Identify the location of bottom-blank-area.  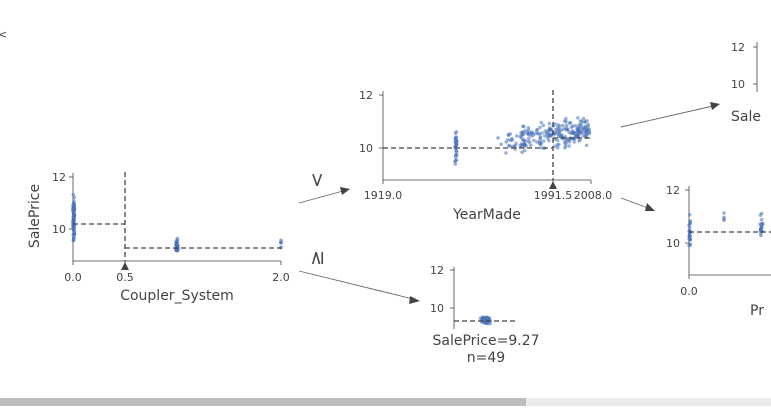
(385, 411).